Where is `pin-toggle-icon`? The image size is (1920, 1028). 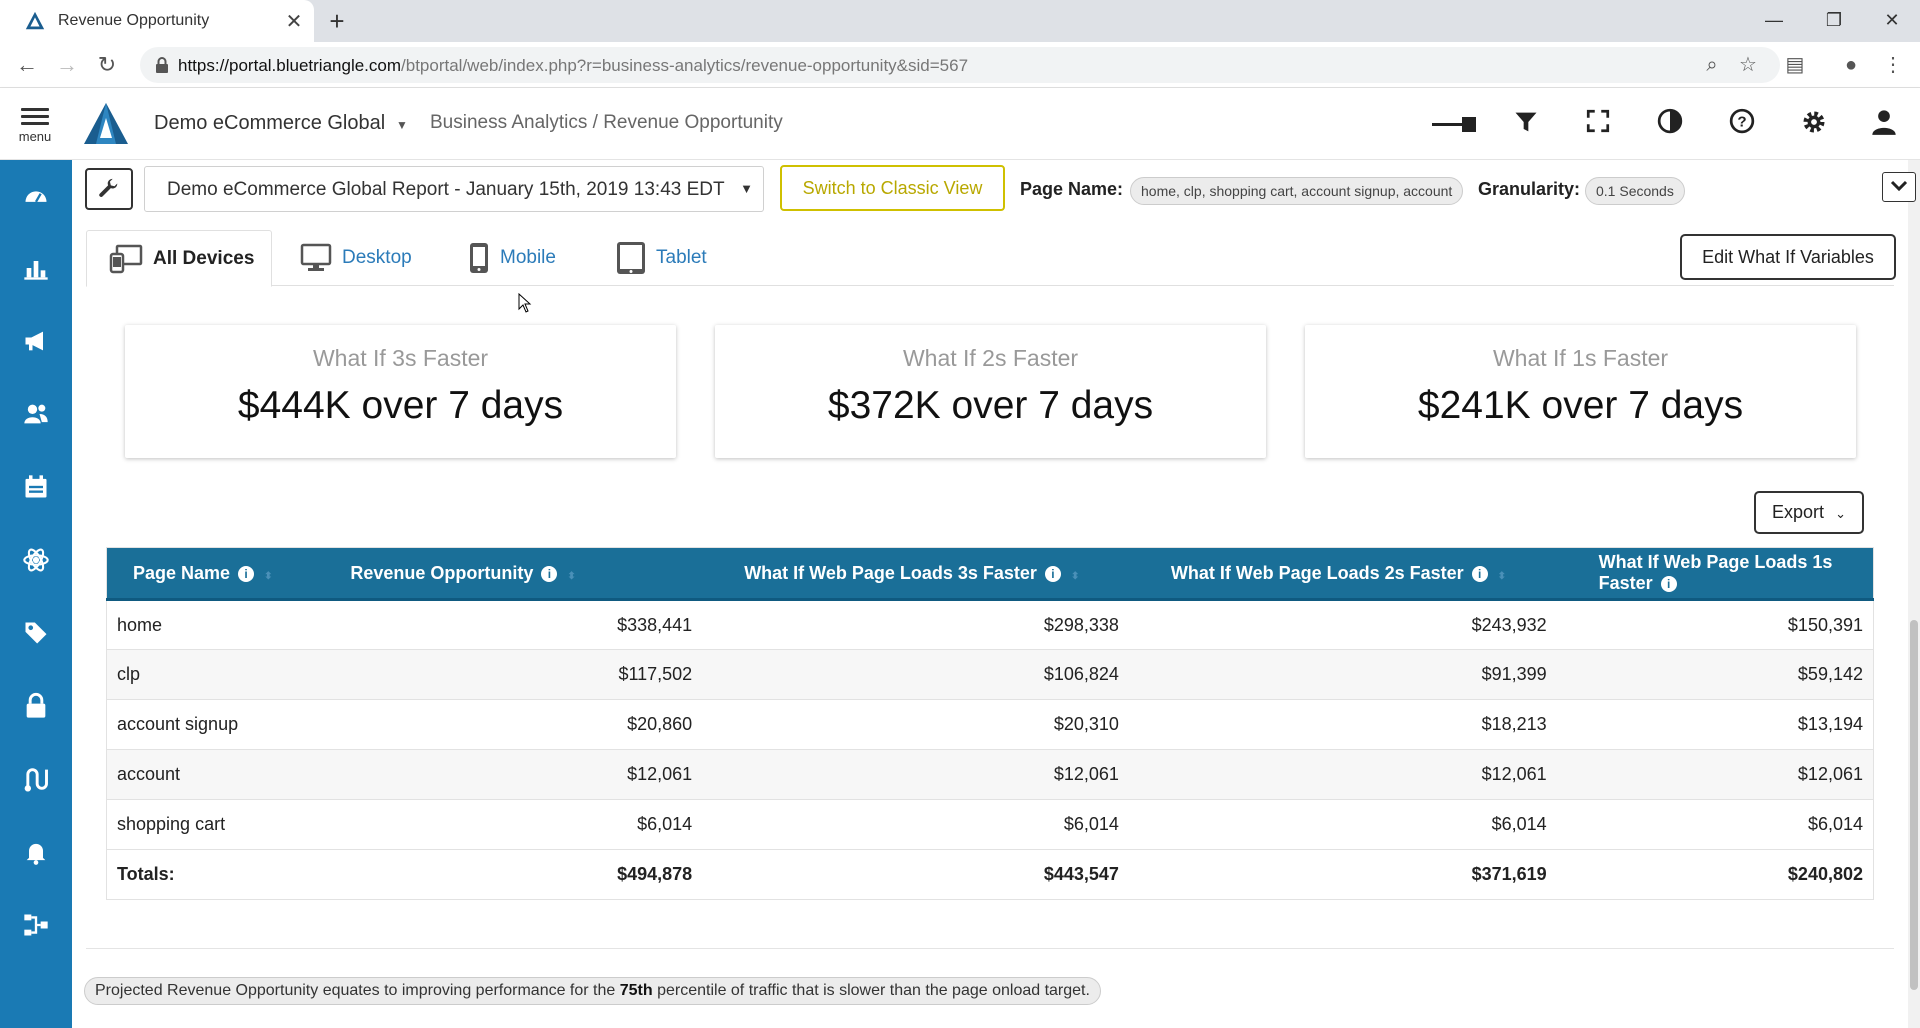 pin-toggle-icon is located at coordinates (1455, 124).